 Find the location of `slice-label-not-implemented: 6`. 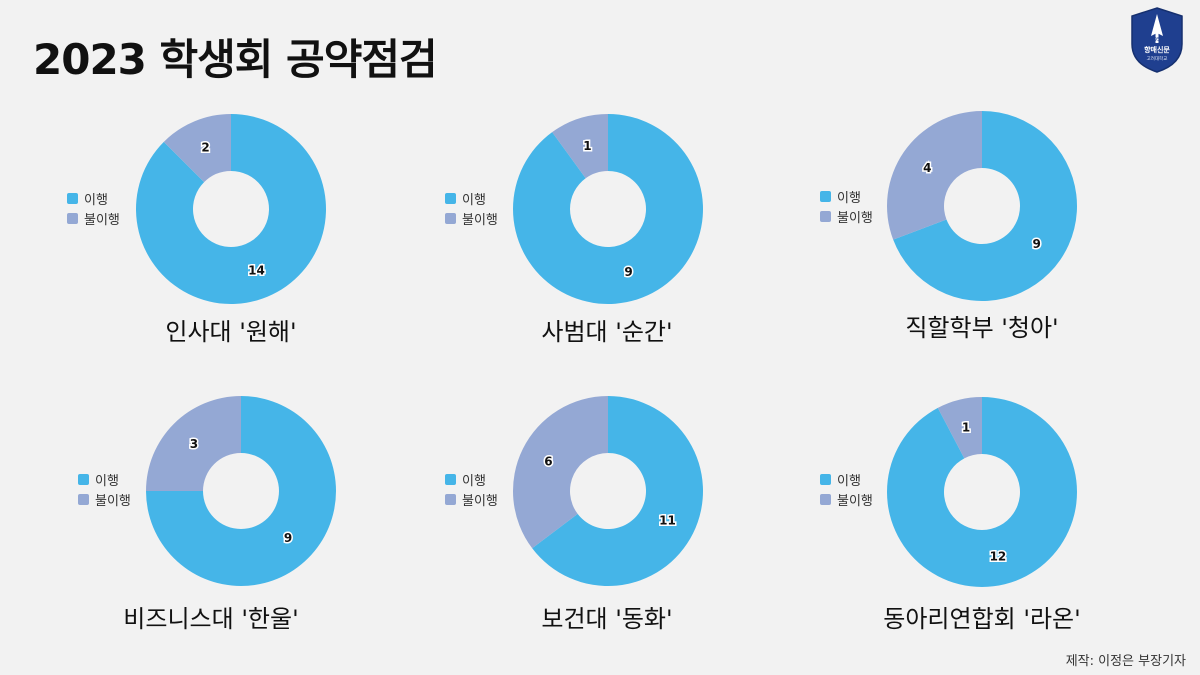

slice-label-not-implemented: 6 is located at coordinates (548, 461).